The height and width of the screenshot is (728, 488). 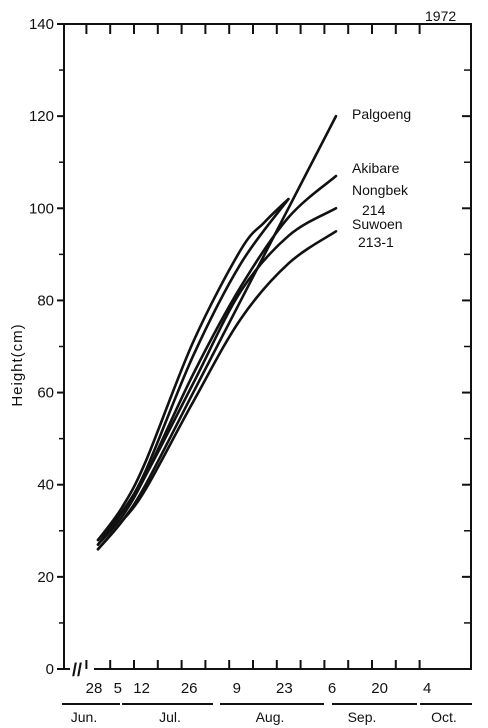 What do you see at coordinates (45, 300) in the screenshot?
I see `y-tick-label: 80` at bounding box center [45, 300].